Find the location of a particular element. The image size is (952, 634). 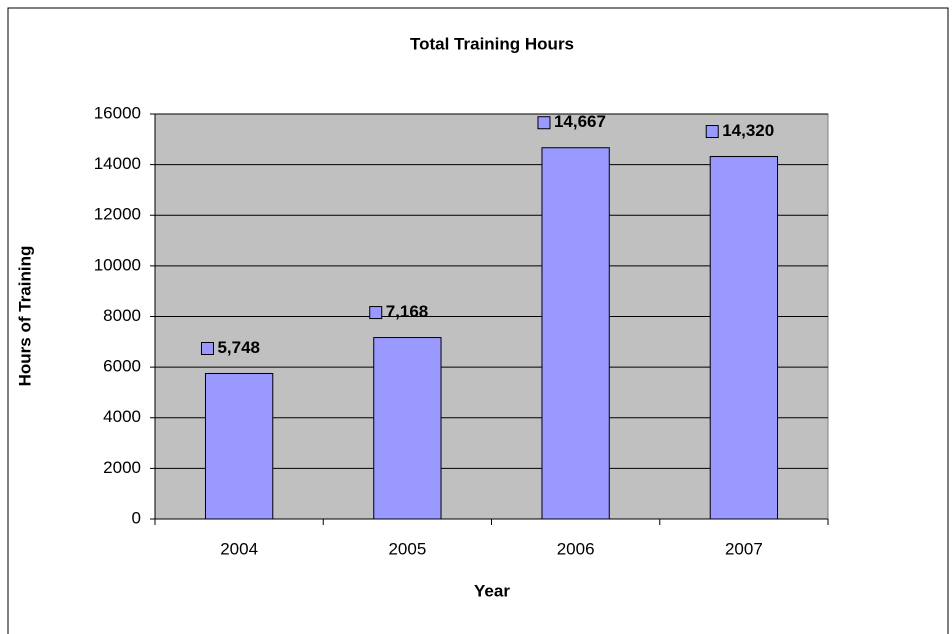

y-axis-label: Hours of Training is located at coordinates (24, 316).